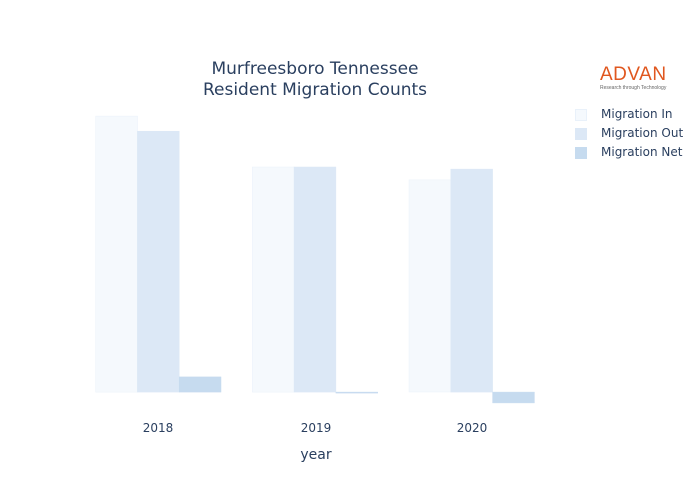  Describe the element at coordinates (633, 88) in the screenshot. I see `logo-tagline: Research through Technology` at that location.